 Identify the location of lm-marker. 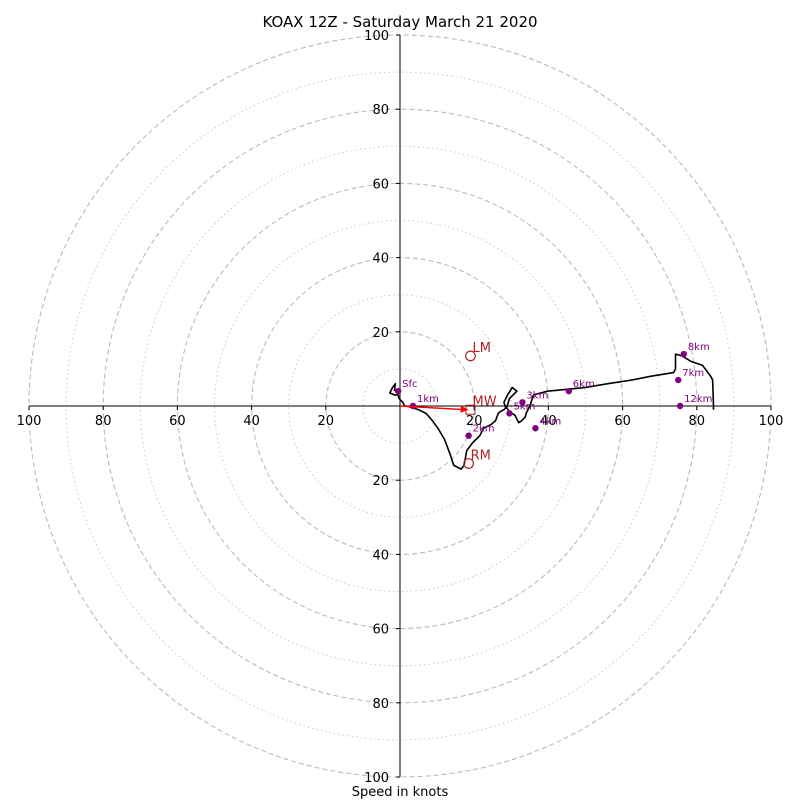
(470, 356).